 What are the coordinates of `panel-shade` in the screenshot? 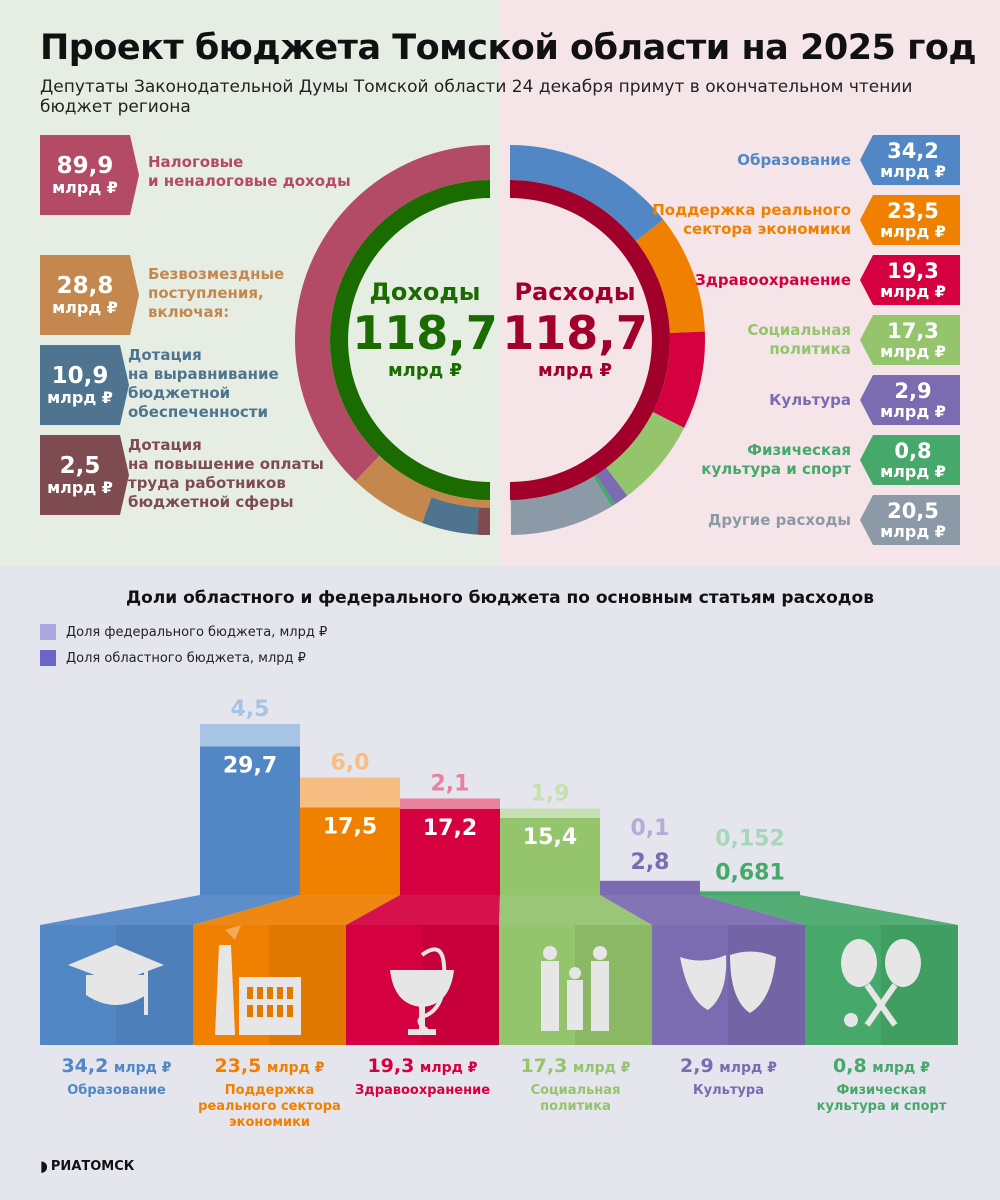 It's located at (613, 985).